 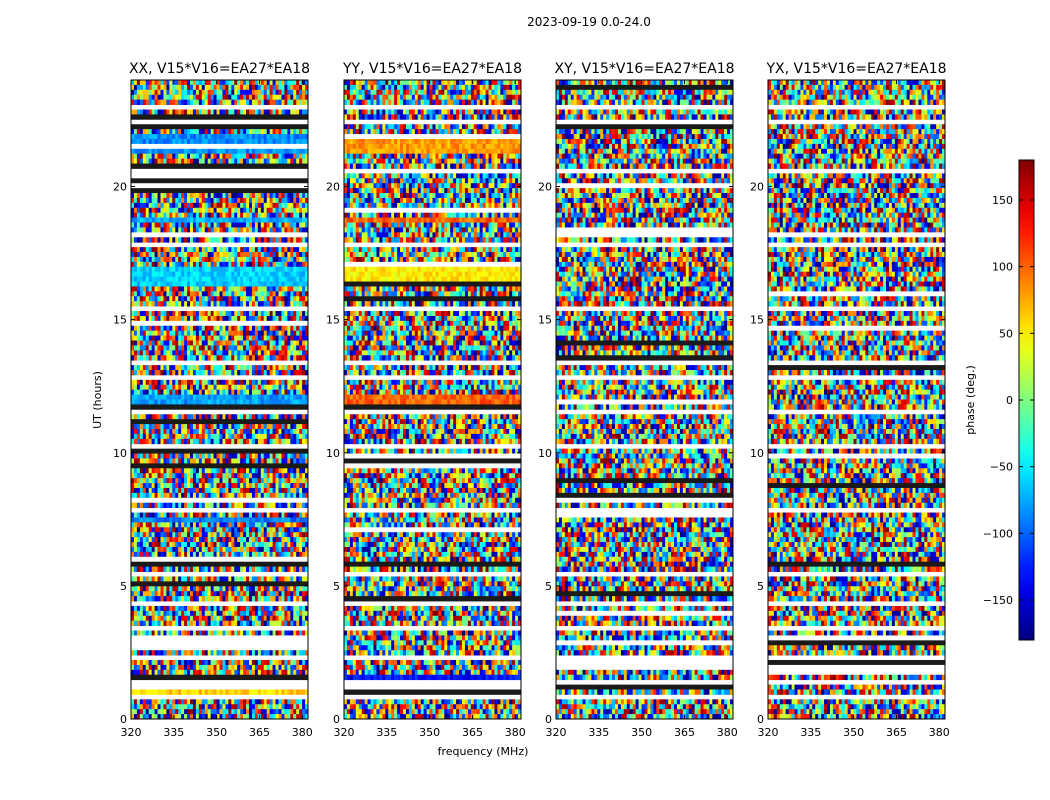 What do you see at coordinates (97, 400) in the screenshot?
I see `y-axis-label: UT (hours)` at bounding box center [97, 400].